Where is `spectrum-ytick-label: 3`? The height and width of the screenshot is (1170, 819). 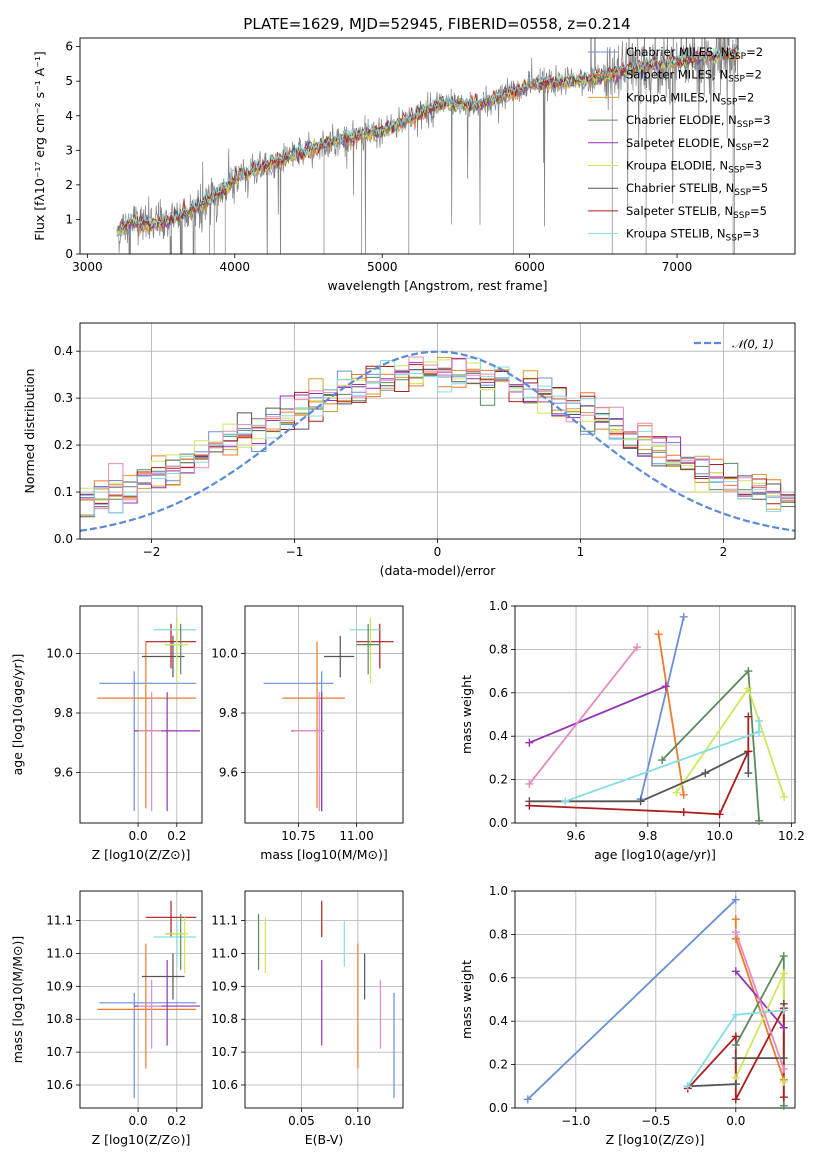 spectrum-ytick-label: 3 is located at coordinates (69, 150).